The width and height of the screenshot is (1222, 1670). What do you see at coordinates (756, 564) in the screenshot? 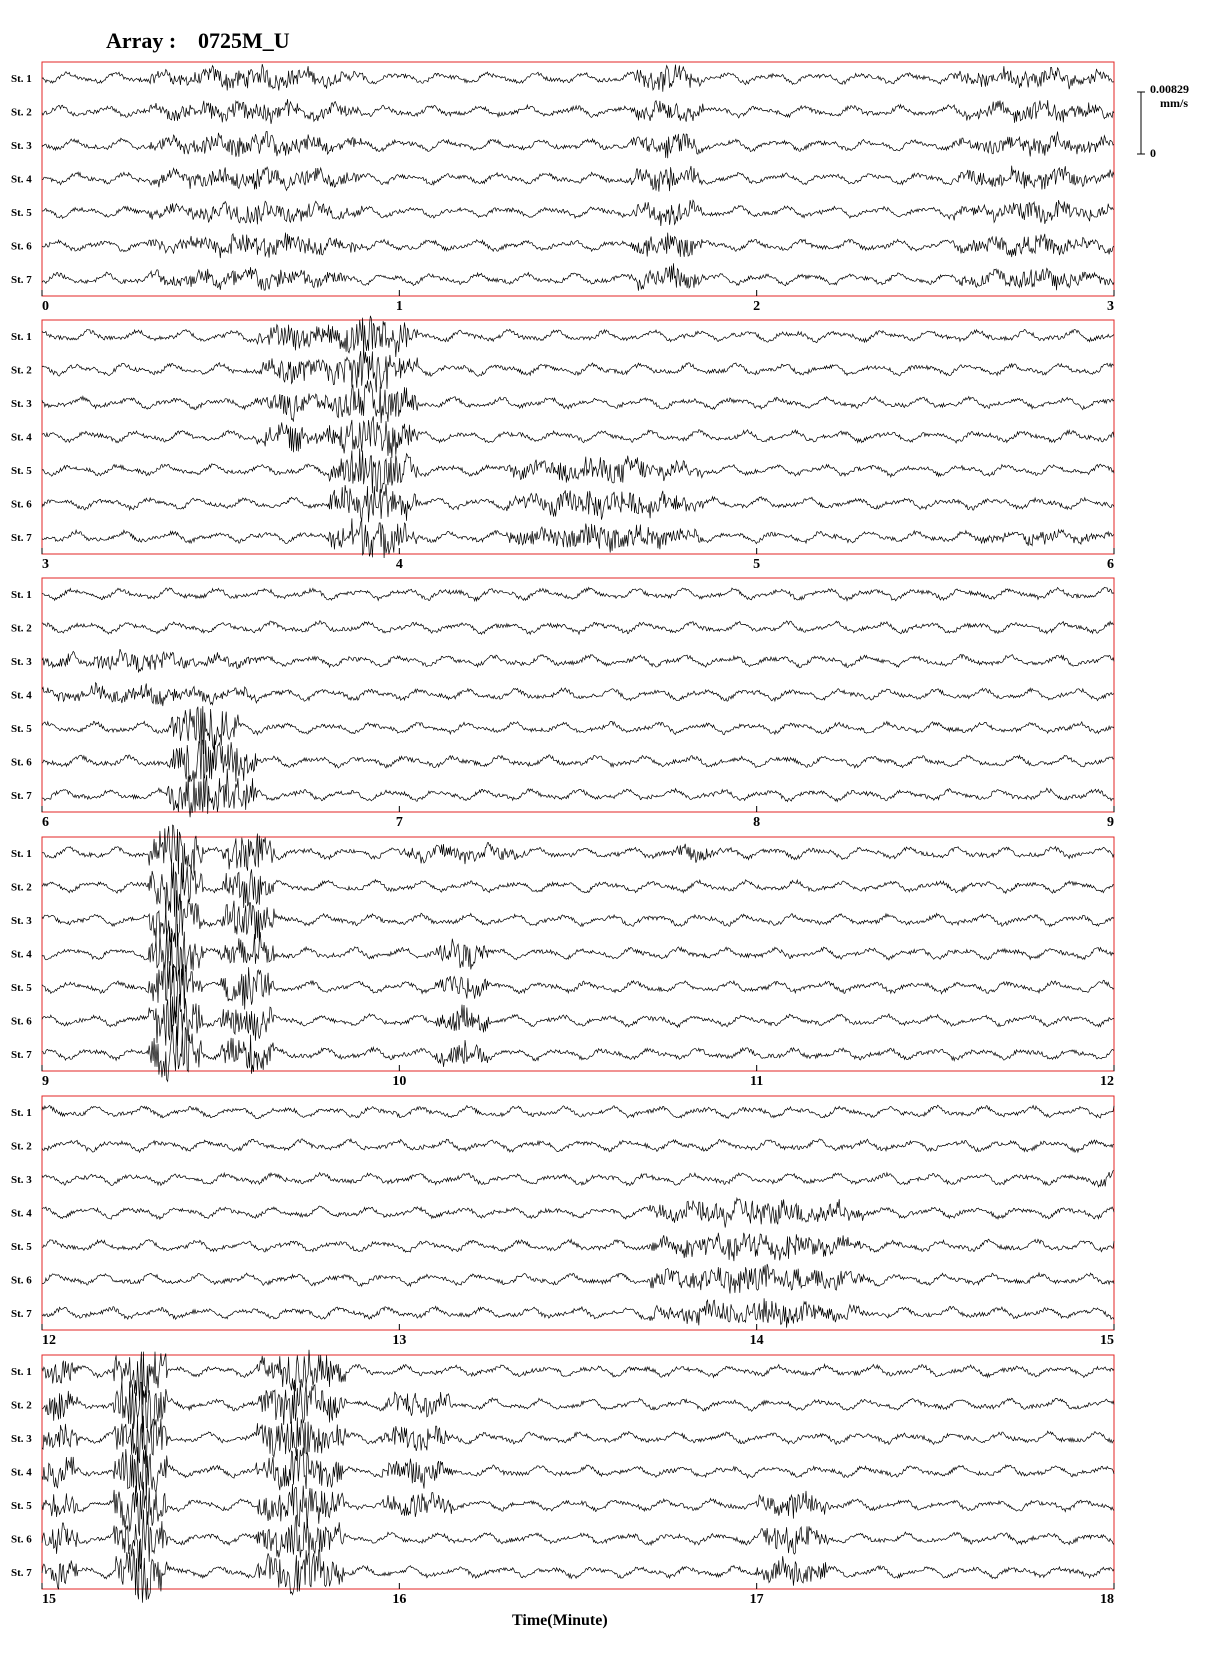
I see `x-tick-label: 5` at bounding box center [756, 564].